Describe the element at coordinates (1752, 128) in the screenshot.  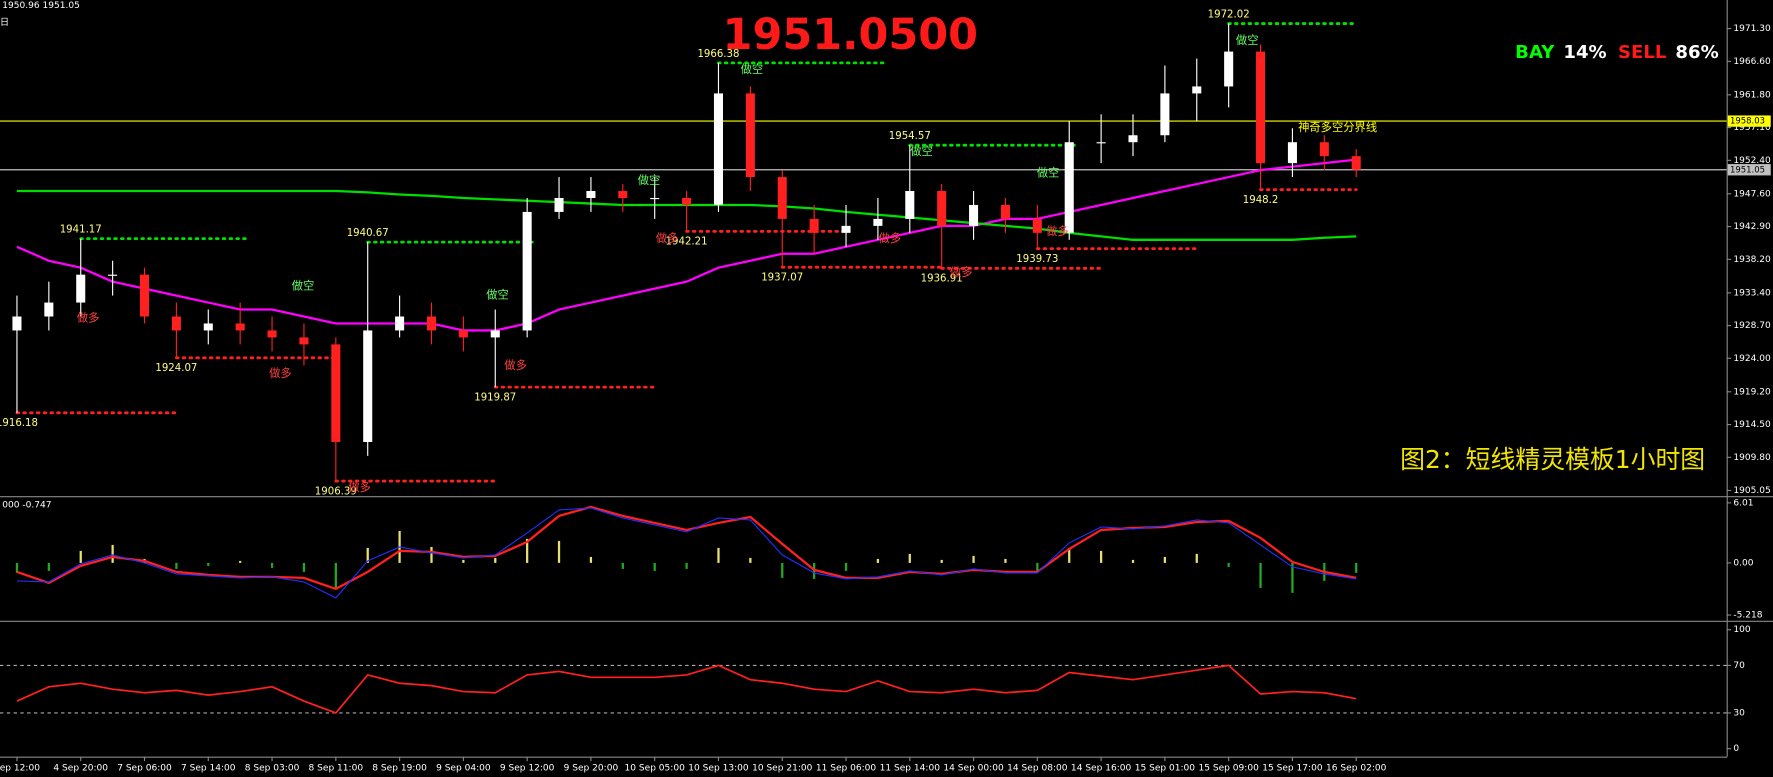
I see `y-tick-label: 1957.10` at that location.